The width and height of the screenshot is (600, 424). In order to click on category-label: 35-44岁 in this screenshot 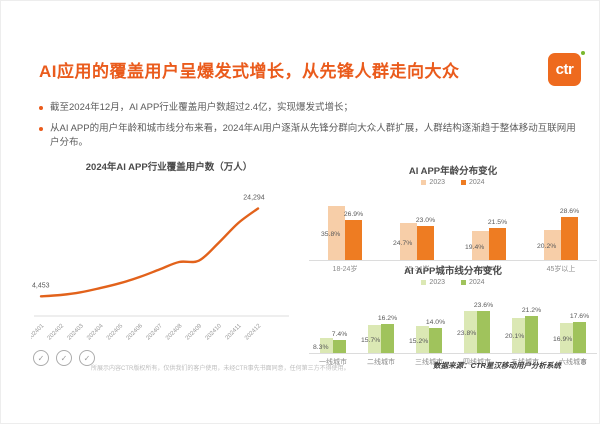, I will do `click(489, 269)`.